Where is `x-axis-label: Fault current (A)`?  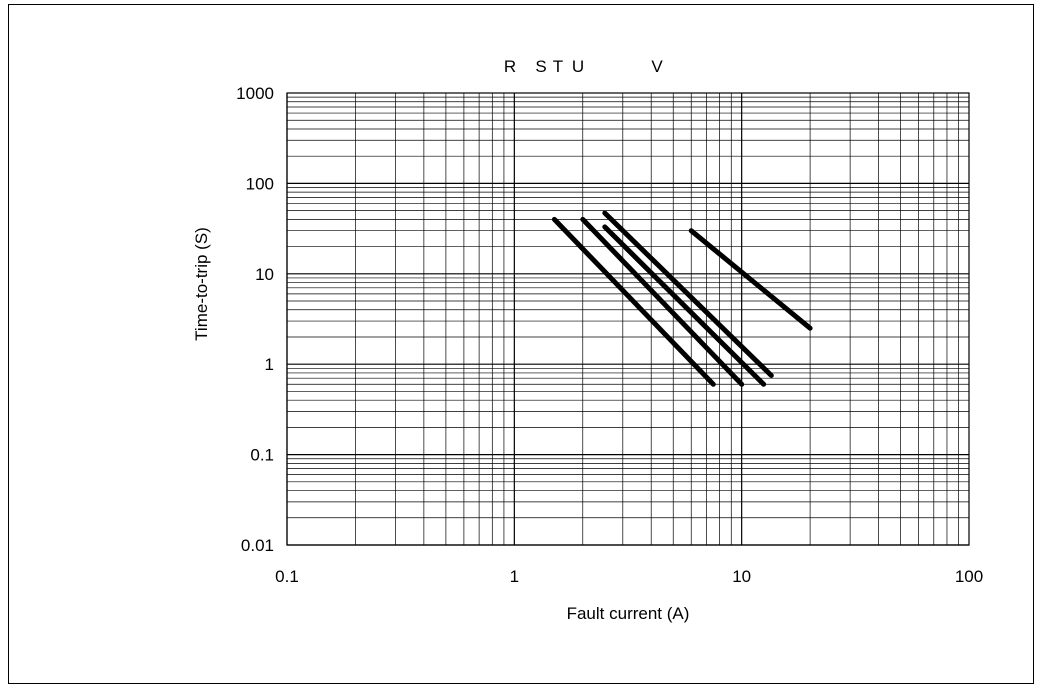 x-axis-label: Fault current (A) is located at coordinates (628, 613).